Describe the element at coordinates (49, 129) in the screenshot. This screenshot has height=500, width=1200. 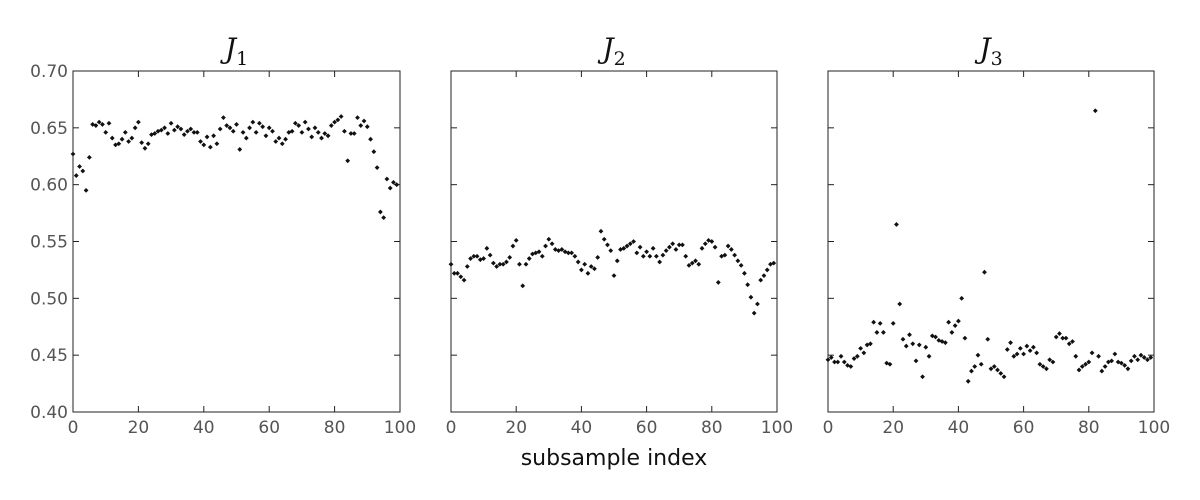
I see `y-tick-label: 0.65` at that location.